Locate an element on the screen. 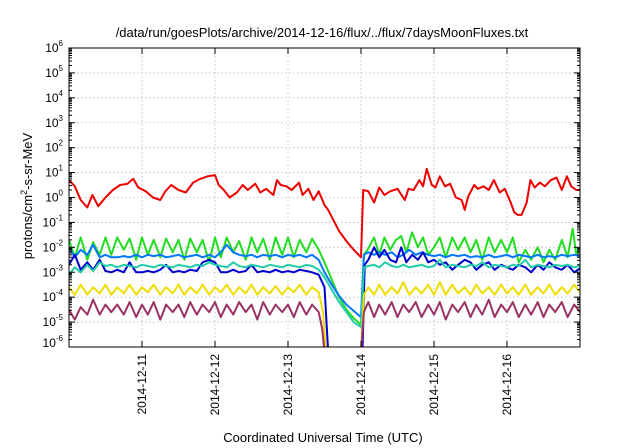  y-tick-exponent: -1 is located at coordinates (60, 217).